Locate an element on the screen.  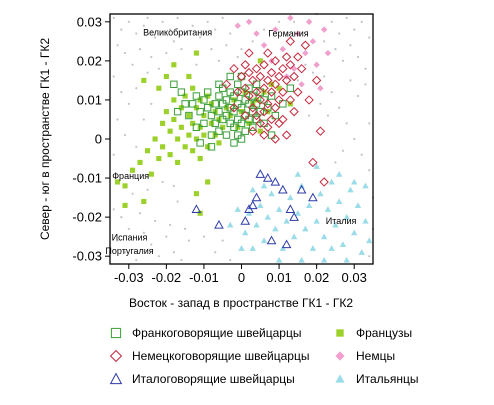
x-tick-label: 0.02 is located at coordinates (316, 277).